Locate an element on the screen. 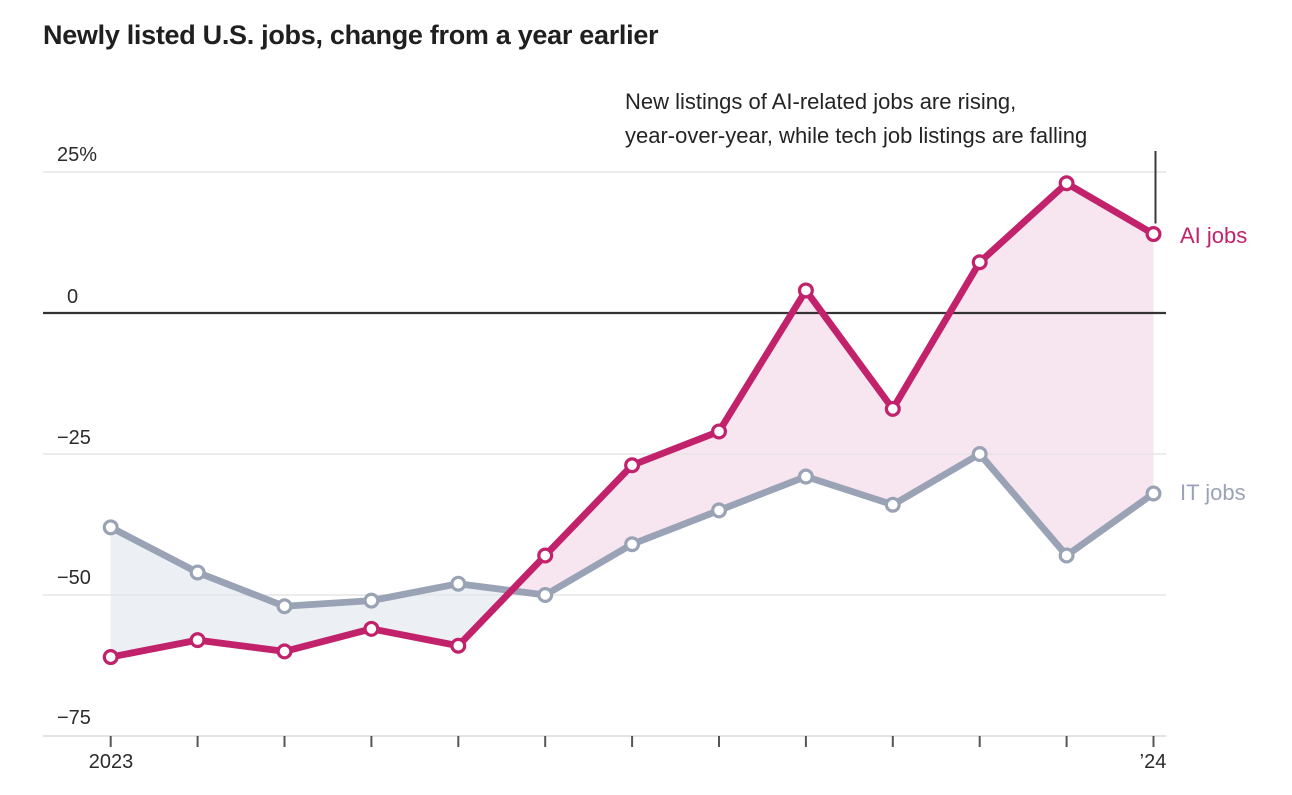 The image size is (1292, 795). series-label-it-jobs: IT jobs is located at coordinates (1213, 492).